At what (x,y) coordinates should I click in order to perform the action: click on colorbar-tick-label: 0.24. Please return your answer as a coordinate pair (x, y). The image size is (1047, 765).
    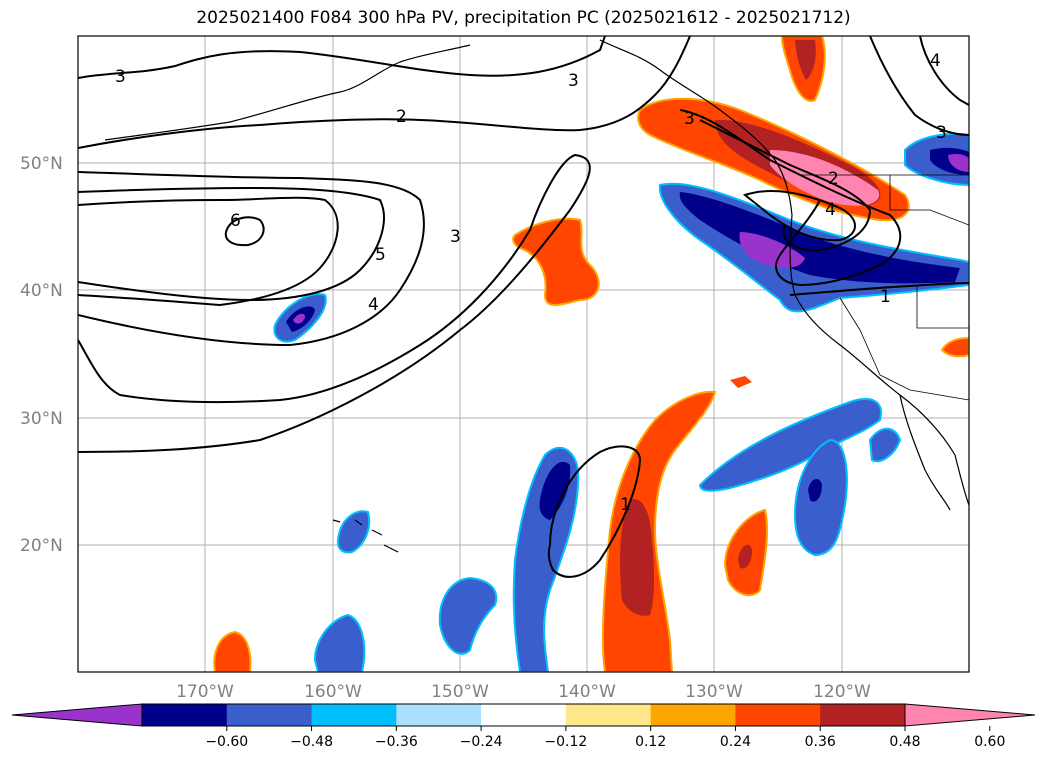
    Looking at the image, I should click on (735, 742).